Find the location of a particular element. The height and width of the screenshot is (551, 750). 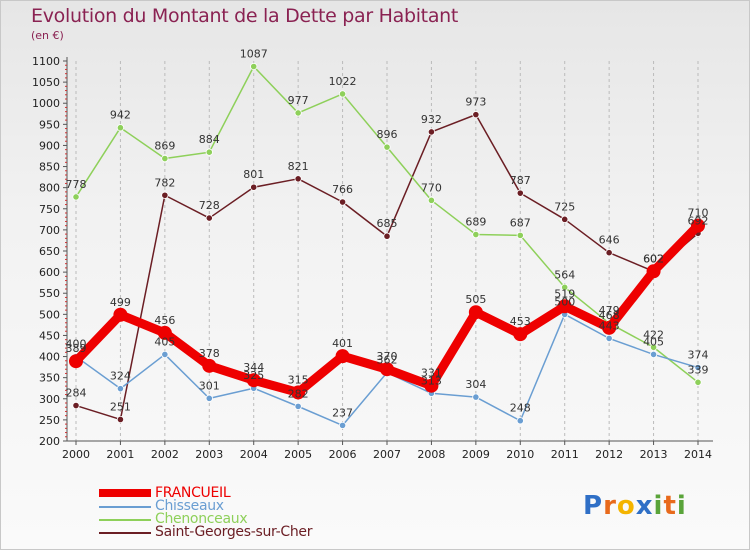

x-tick-label: 2003 is located at coordinates (209, 454).